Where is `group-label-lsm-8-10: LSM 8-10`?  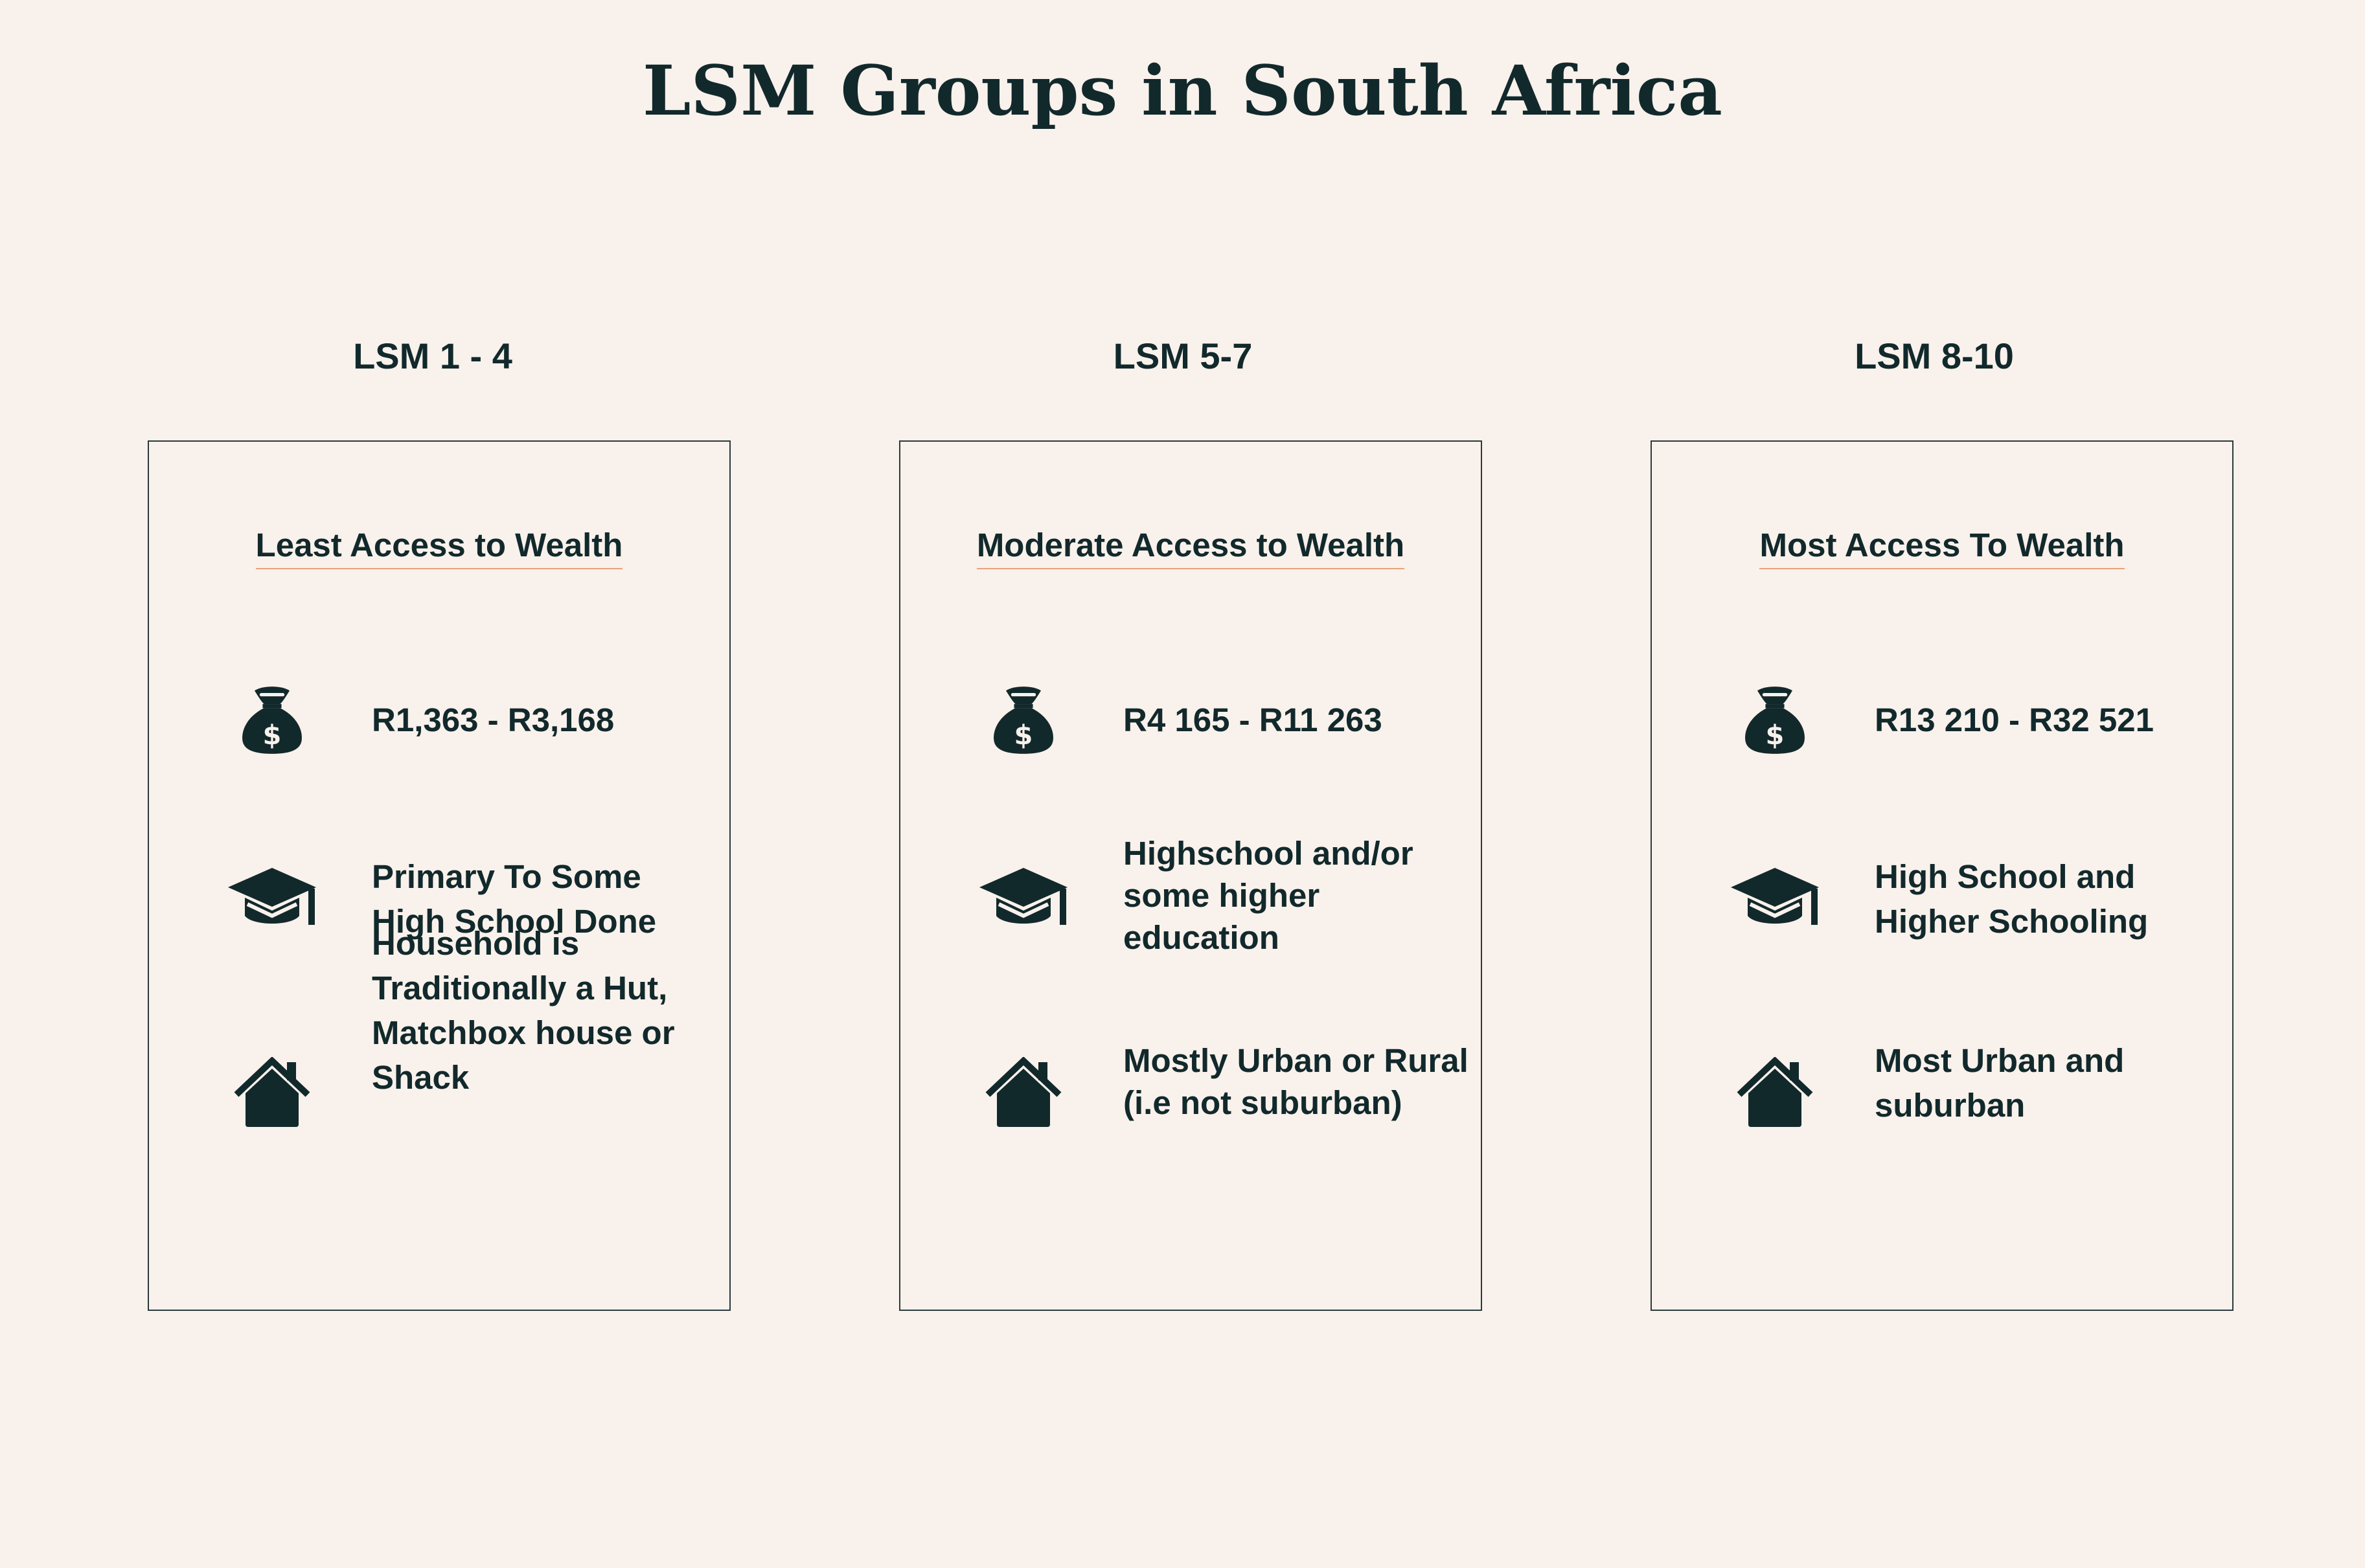
group-label-lsm-8-10: LSM 8-10 is located at coordinates (1934, 356).